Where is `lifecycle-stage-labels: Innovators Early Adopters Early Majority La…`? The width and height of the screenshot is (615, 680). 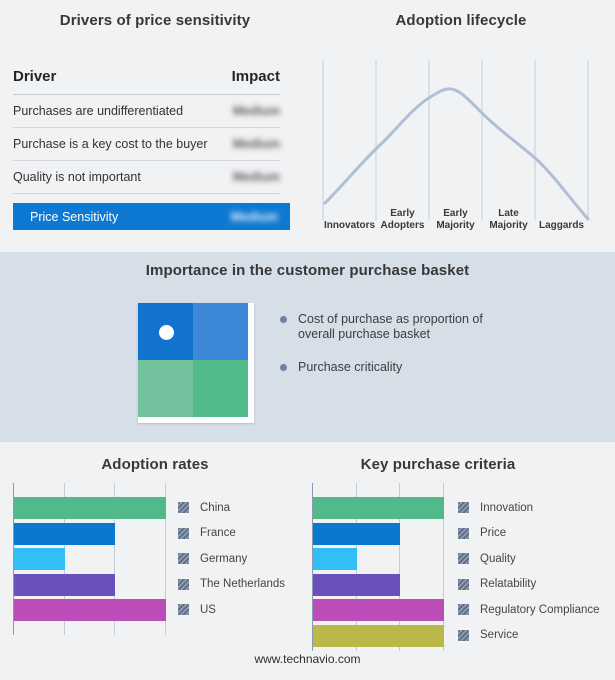
lifecycle-stage-labels: Innovators Early Adopters Early Majority La… is located at coordinates (455, 214).